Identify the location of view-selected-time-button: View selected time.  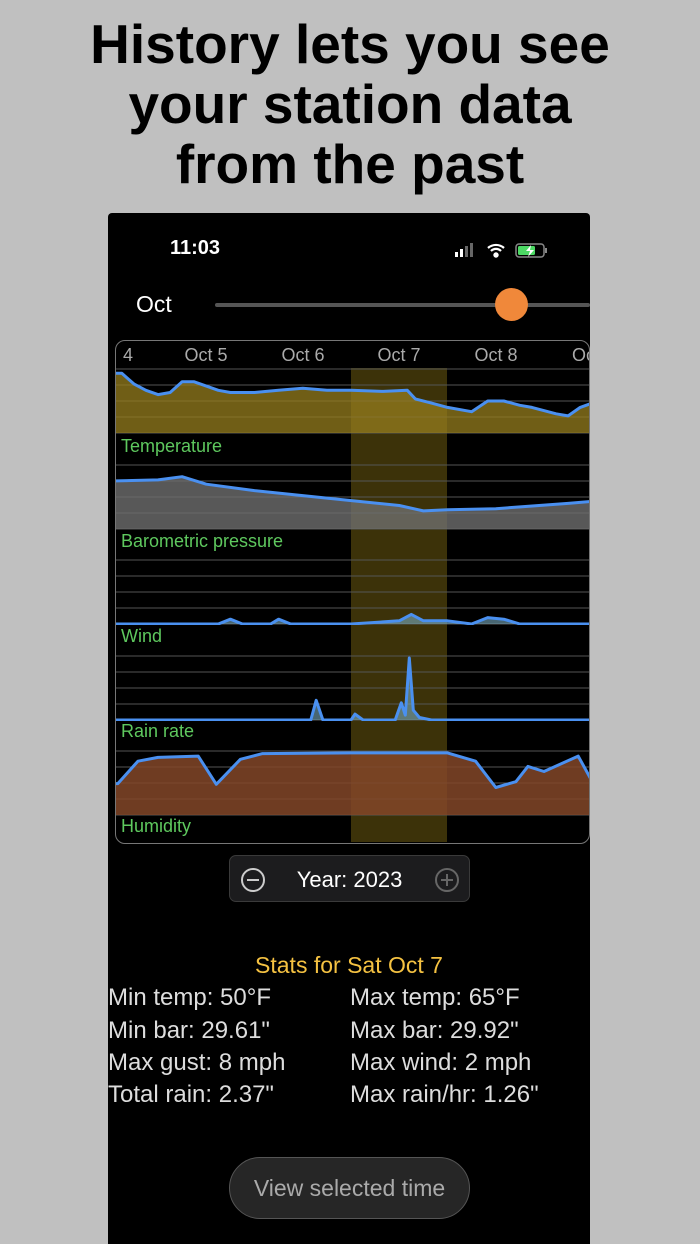
(349, 1188).